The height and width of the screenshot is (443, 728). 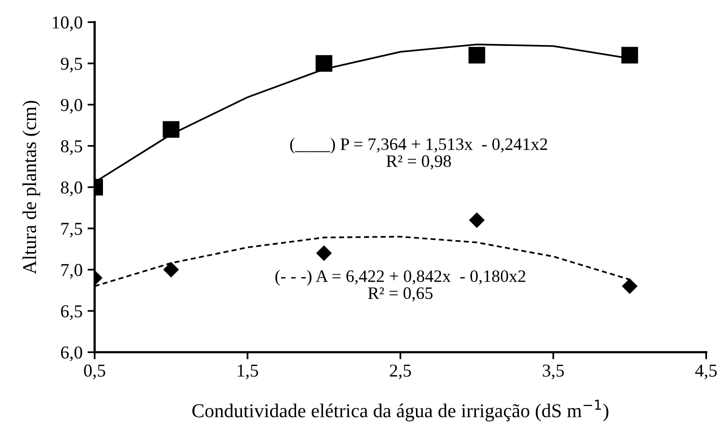 What do you see at coordinates (31, 187) in the screenshot?
I see `y-axis-title: Altura de plantas (cm)` at bounding box center [31, 187].